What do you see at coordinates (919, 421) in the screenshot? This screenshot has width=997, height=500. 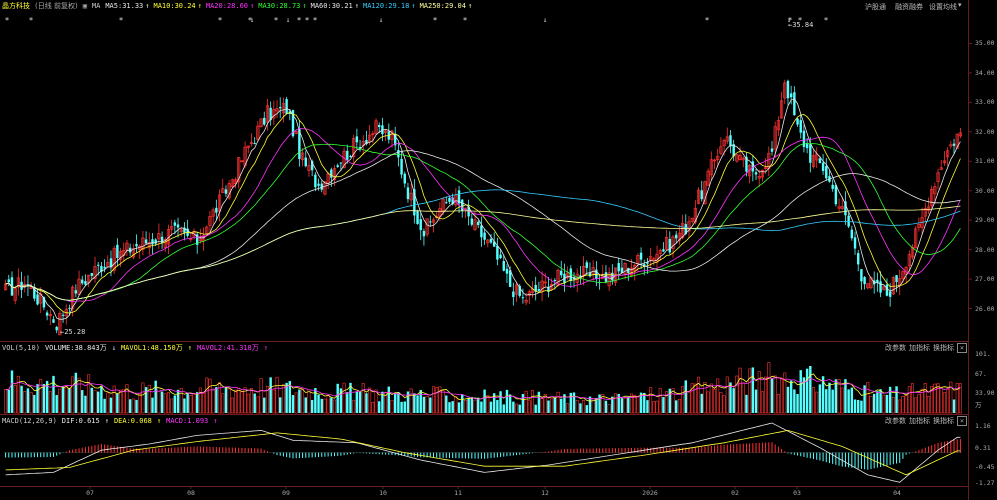 I see `panel-button: 加指标` at bounding box center [919, 421].